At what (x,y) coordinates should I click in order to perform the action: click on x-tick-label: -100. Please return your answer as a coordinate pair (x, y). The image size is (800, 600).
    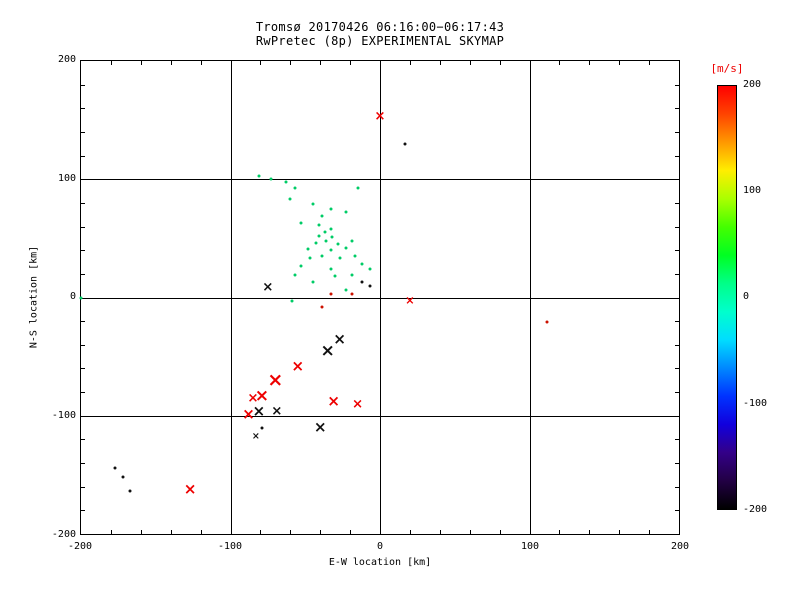
    Looking at the image, I should click on (230, 546).